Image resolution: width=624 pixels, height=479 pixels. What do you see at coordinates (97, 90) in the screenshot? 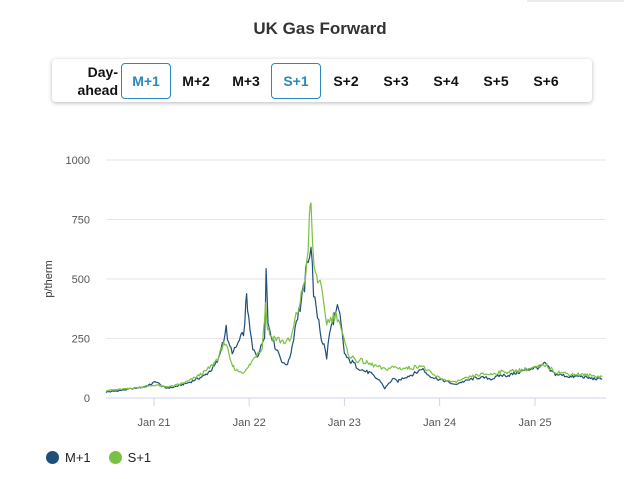
I see `tab-day-ahead-line2: ahead` at bounding box center [97, 90].